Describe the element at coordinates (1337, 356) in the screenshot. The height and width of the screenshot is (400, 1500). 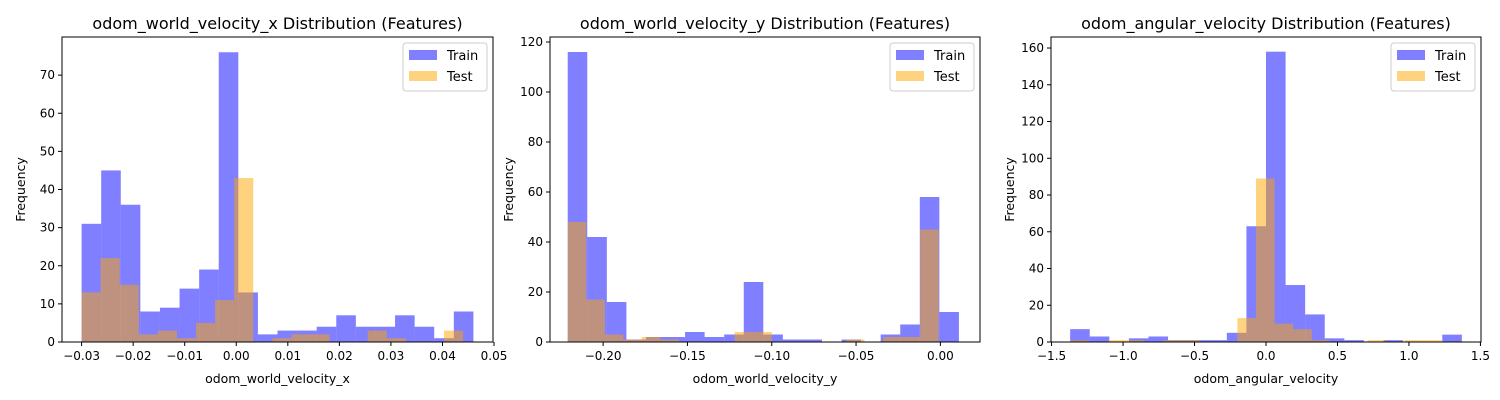
I see `x-tick-label: 0.5` at that location.